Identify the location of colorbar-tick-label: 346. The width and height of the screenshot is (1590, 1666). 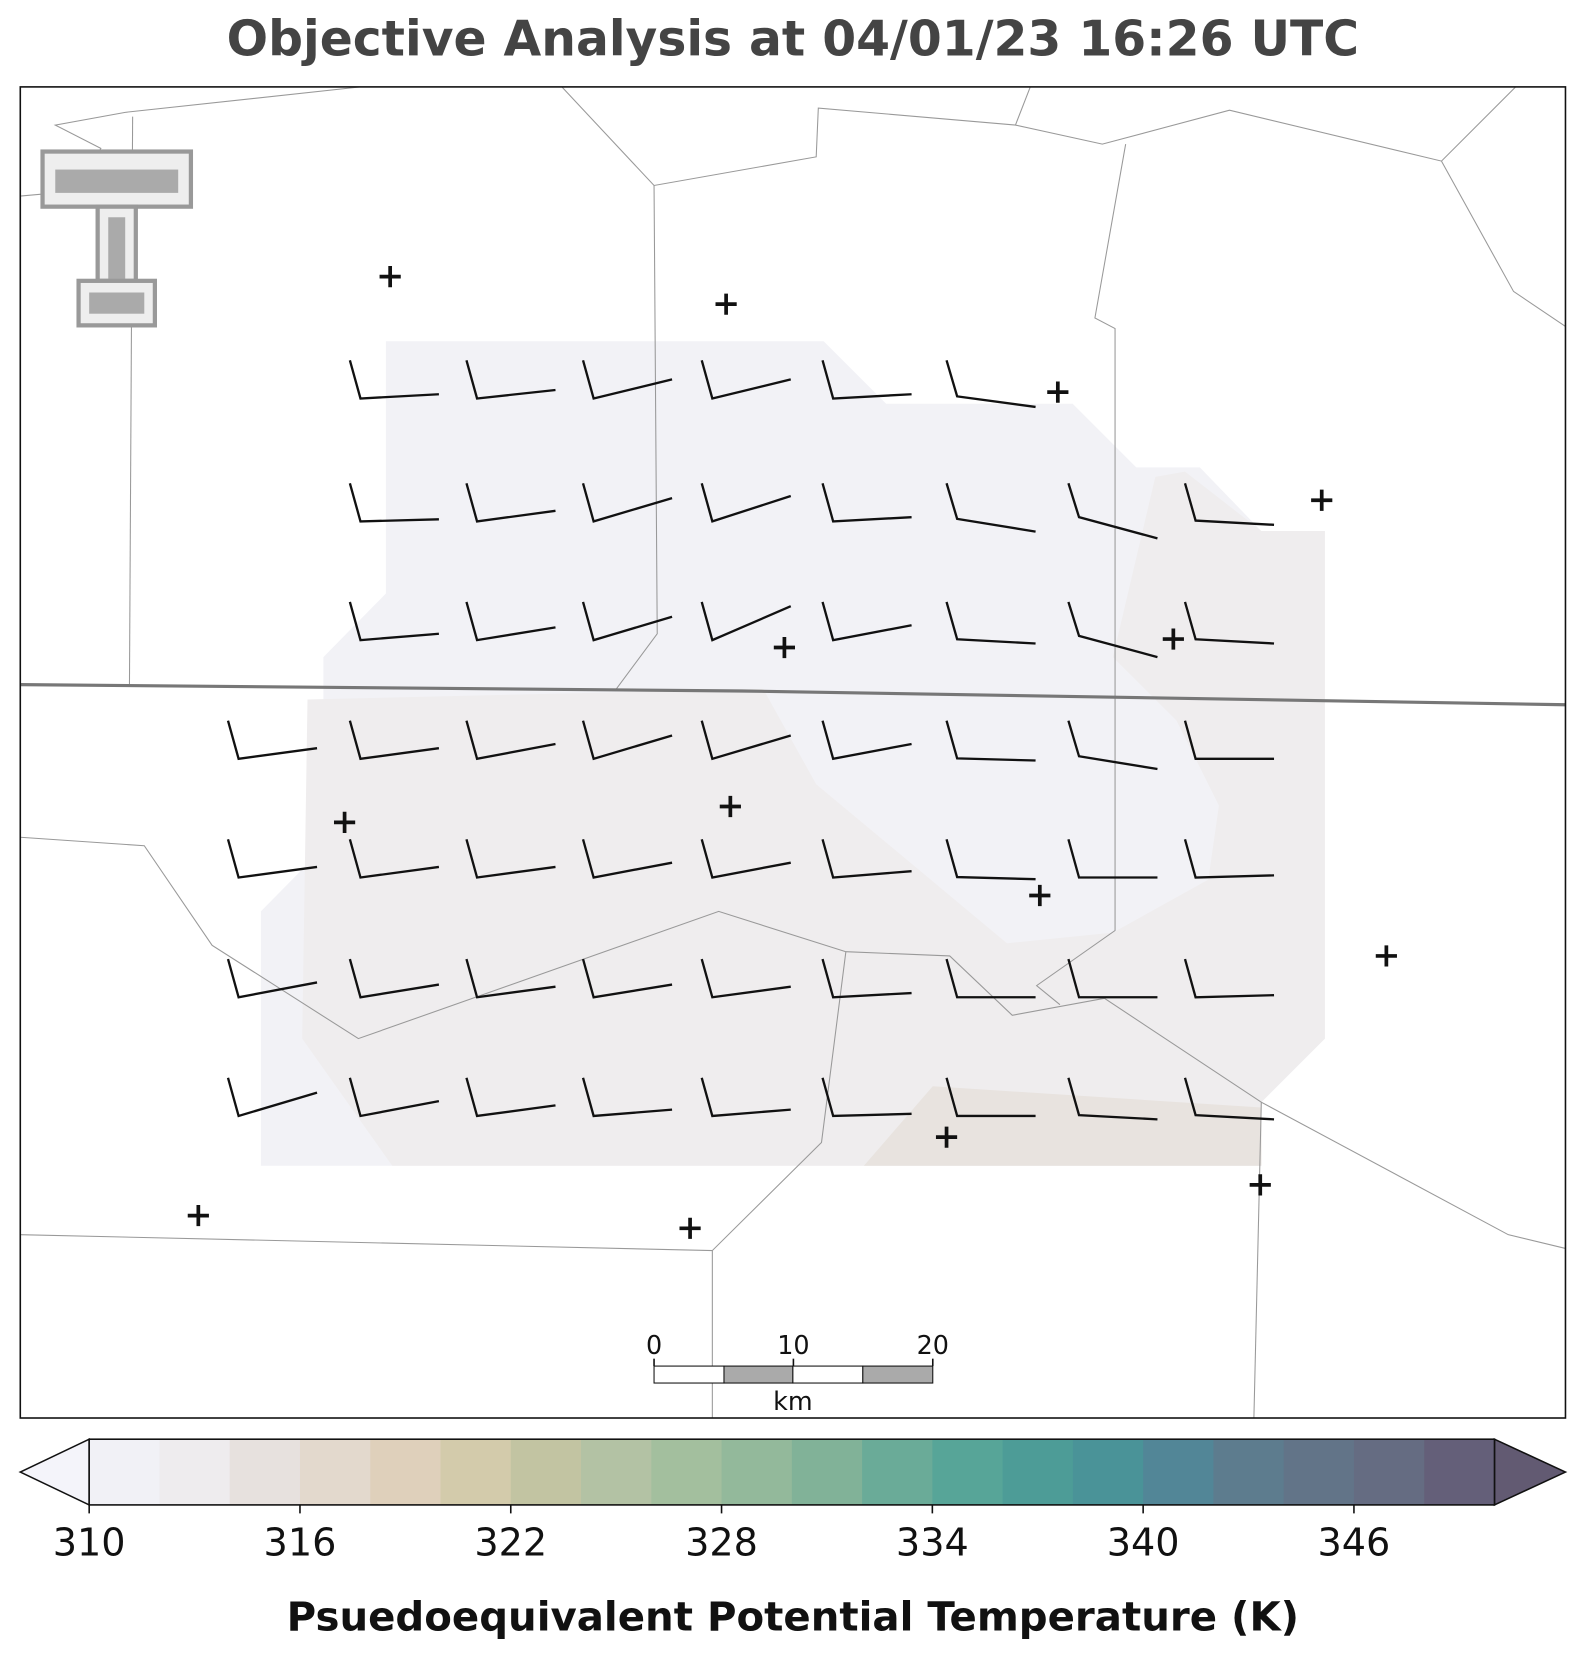
(1354, 1543).